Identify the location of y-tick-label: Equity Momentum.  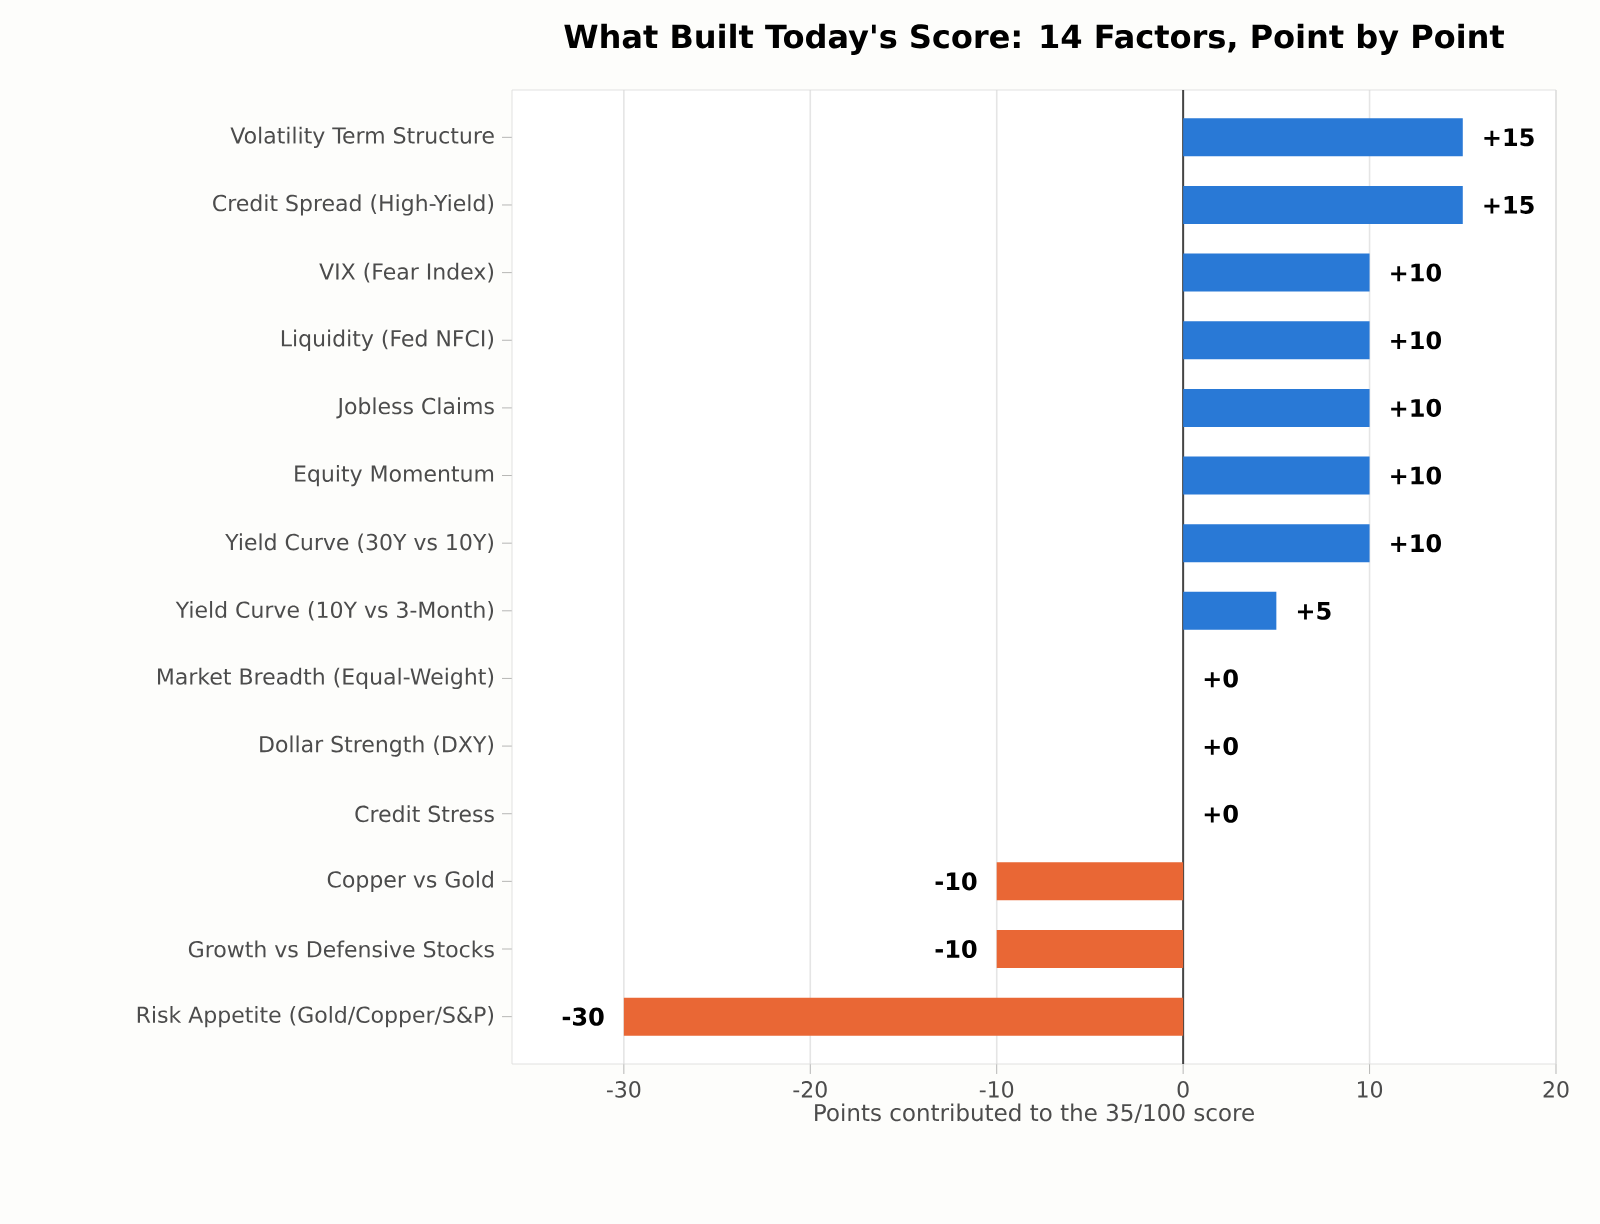
(394, 475).